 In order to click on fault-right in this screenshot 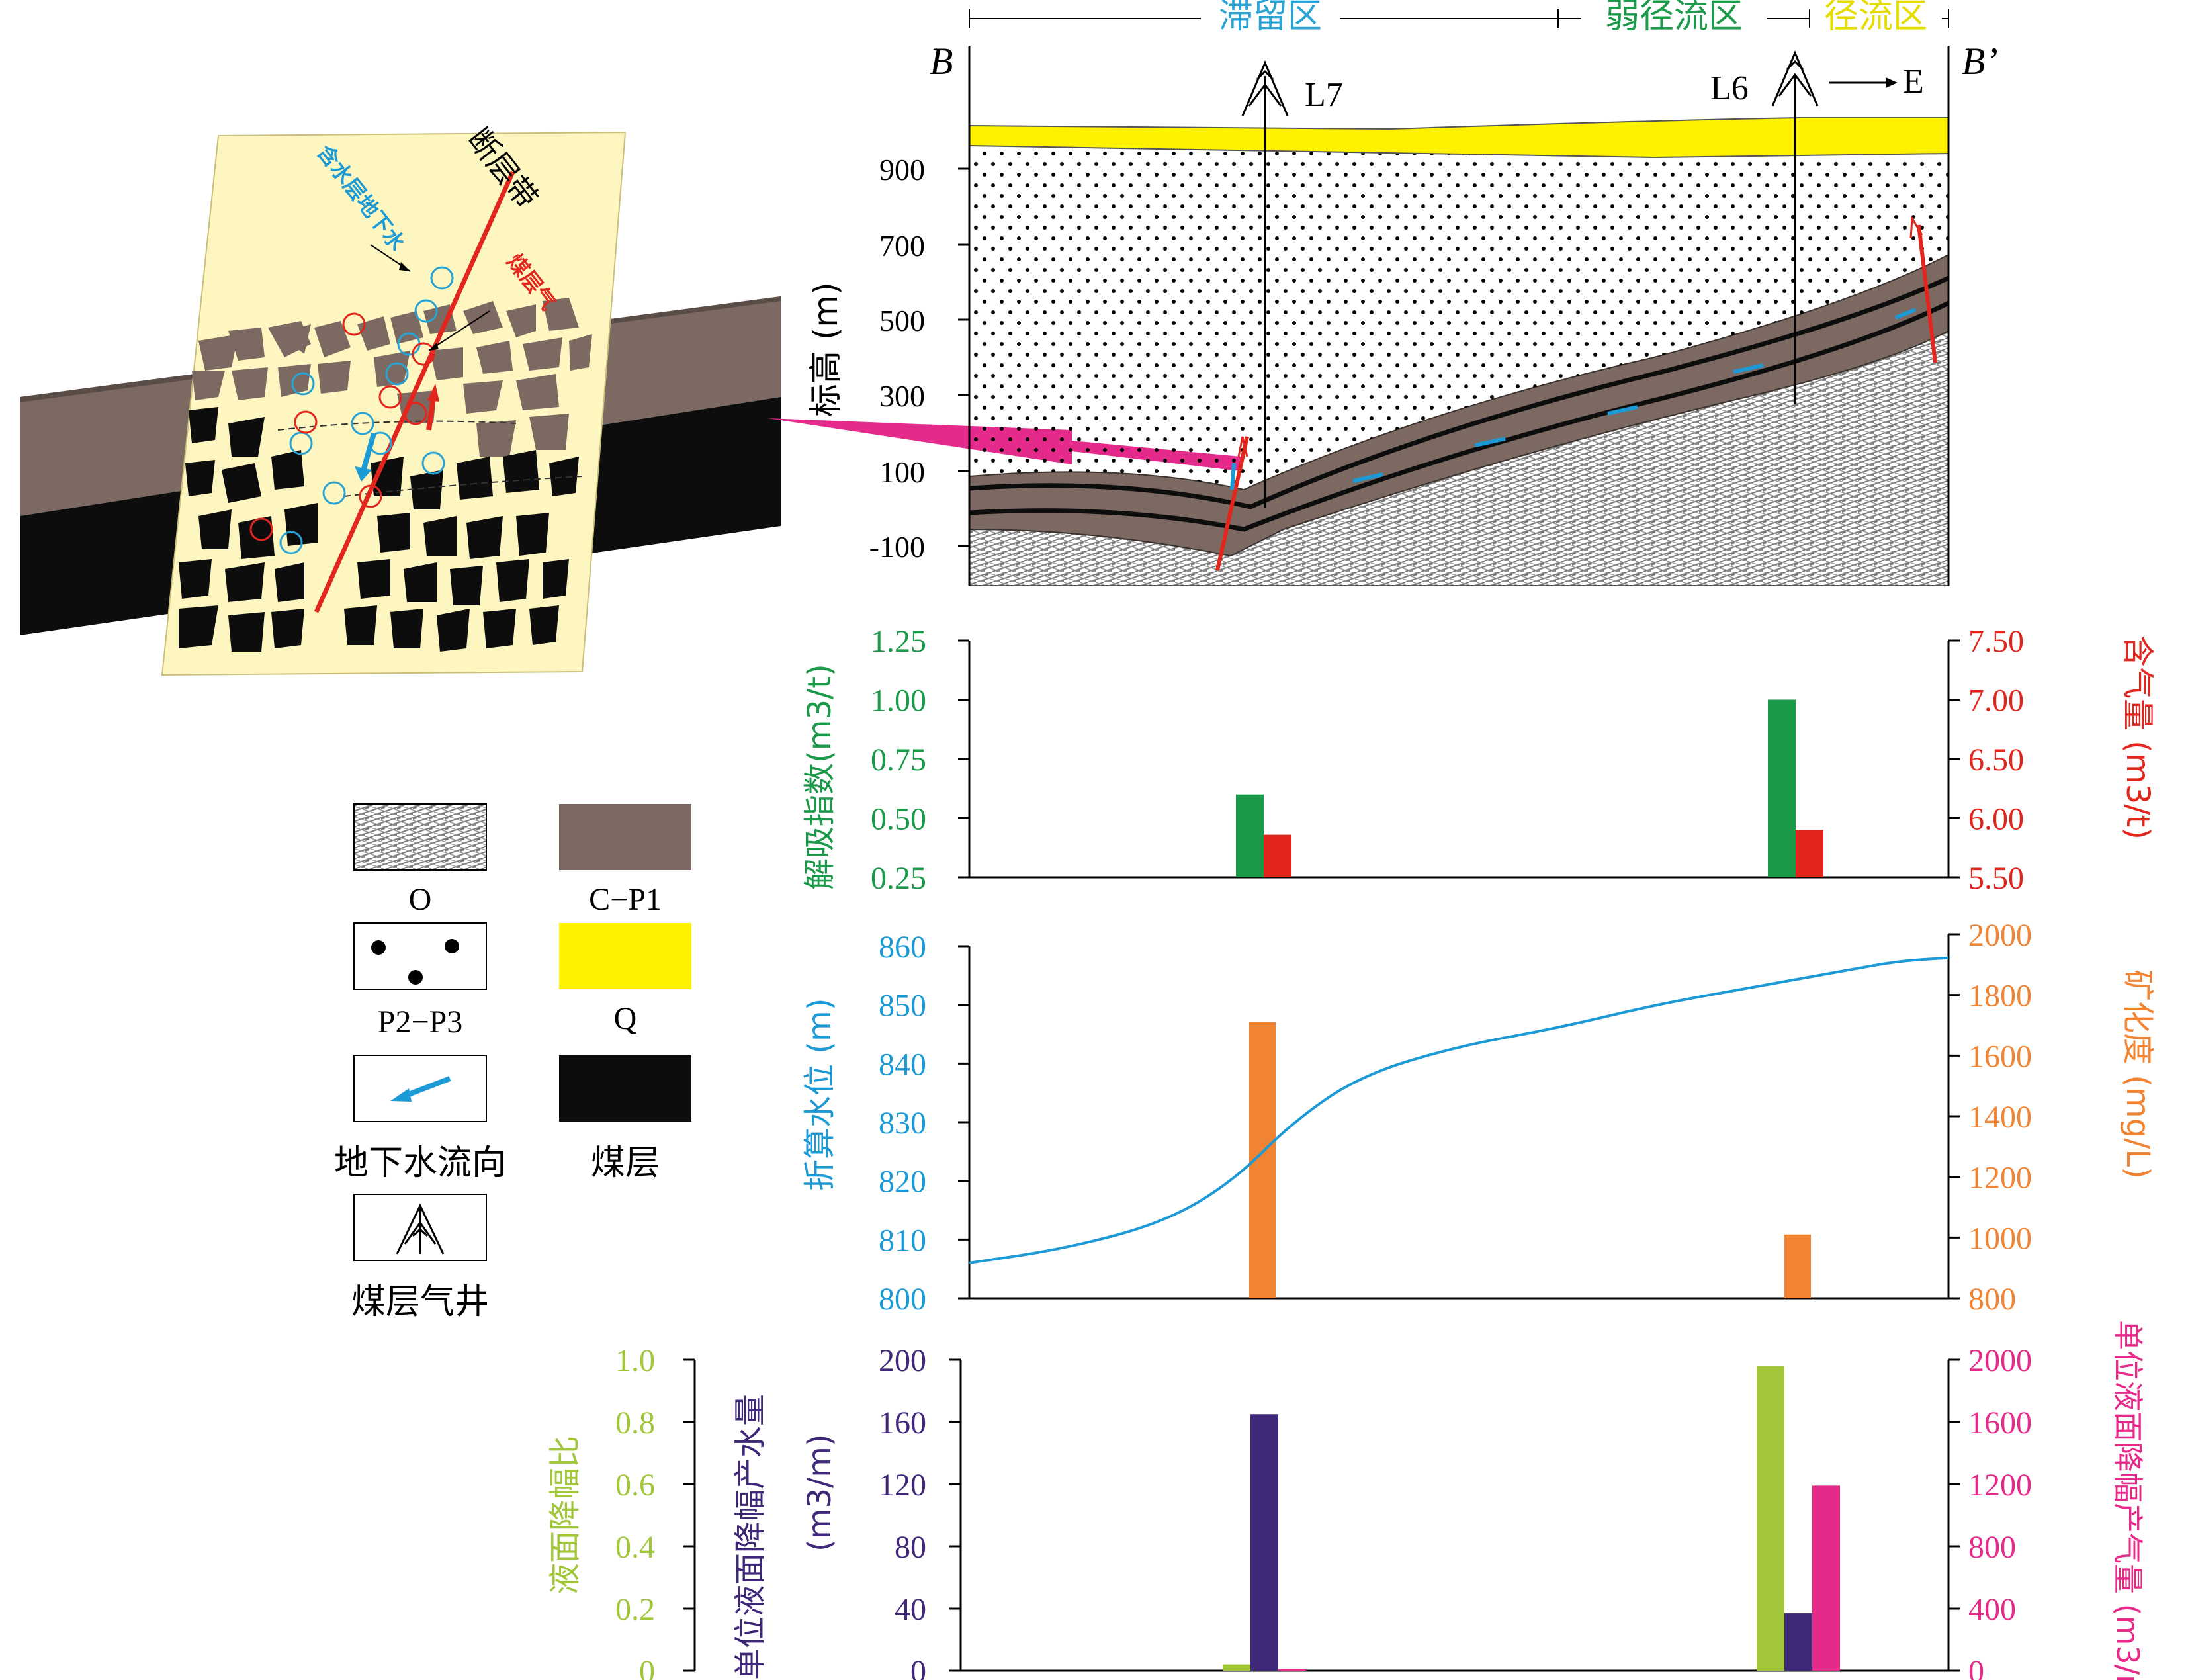, I will do `click(1927, 293)`.